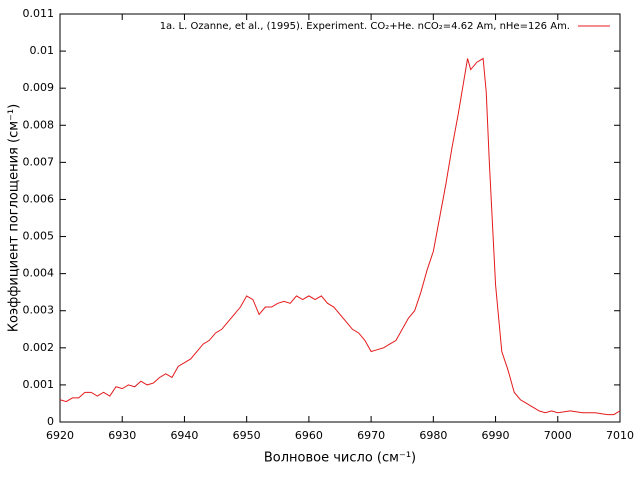 The image size is (640, 484). What do you see at coordinates (39, 347) in the screenshot?
I see `y-tick-label: 0.002` at bounding box center [39, 347].